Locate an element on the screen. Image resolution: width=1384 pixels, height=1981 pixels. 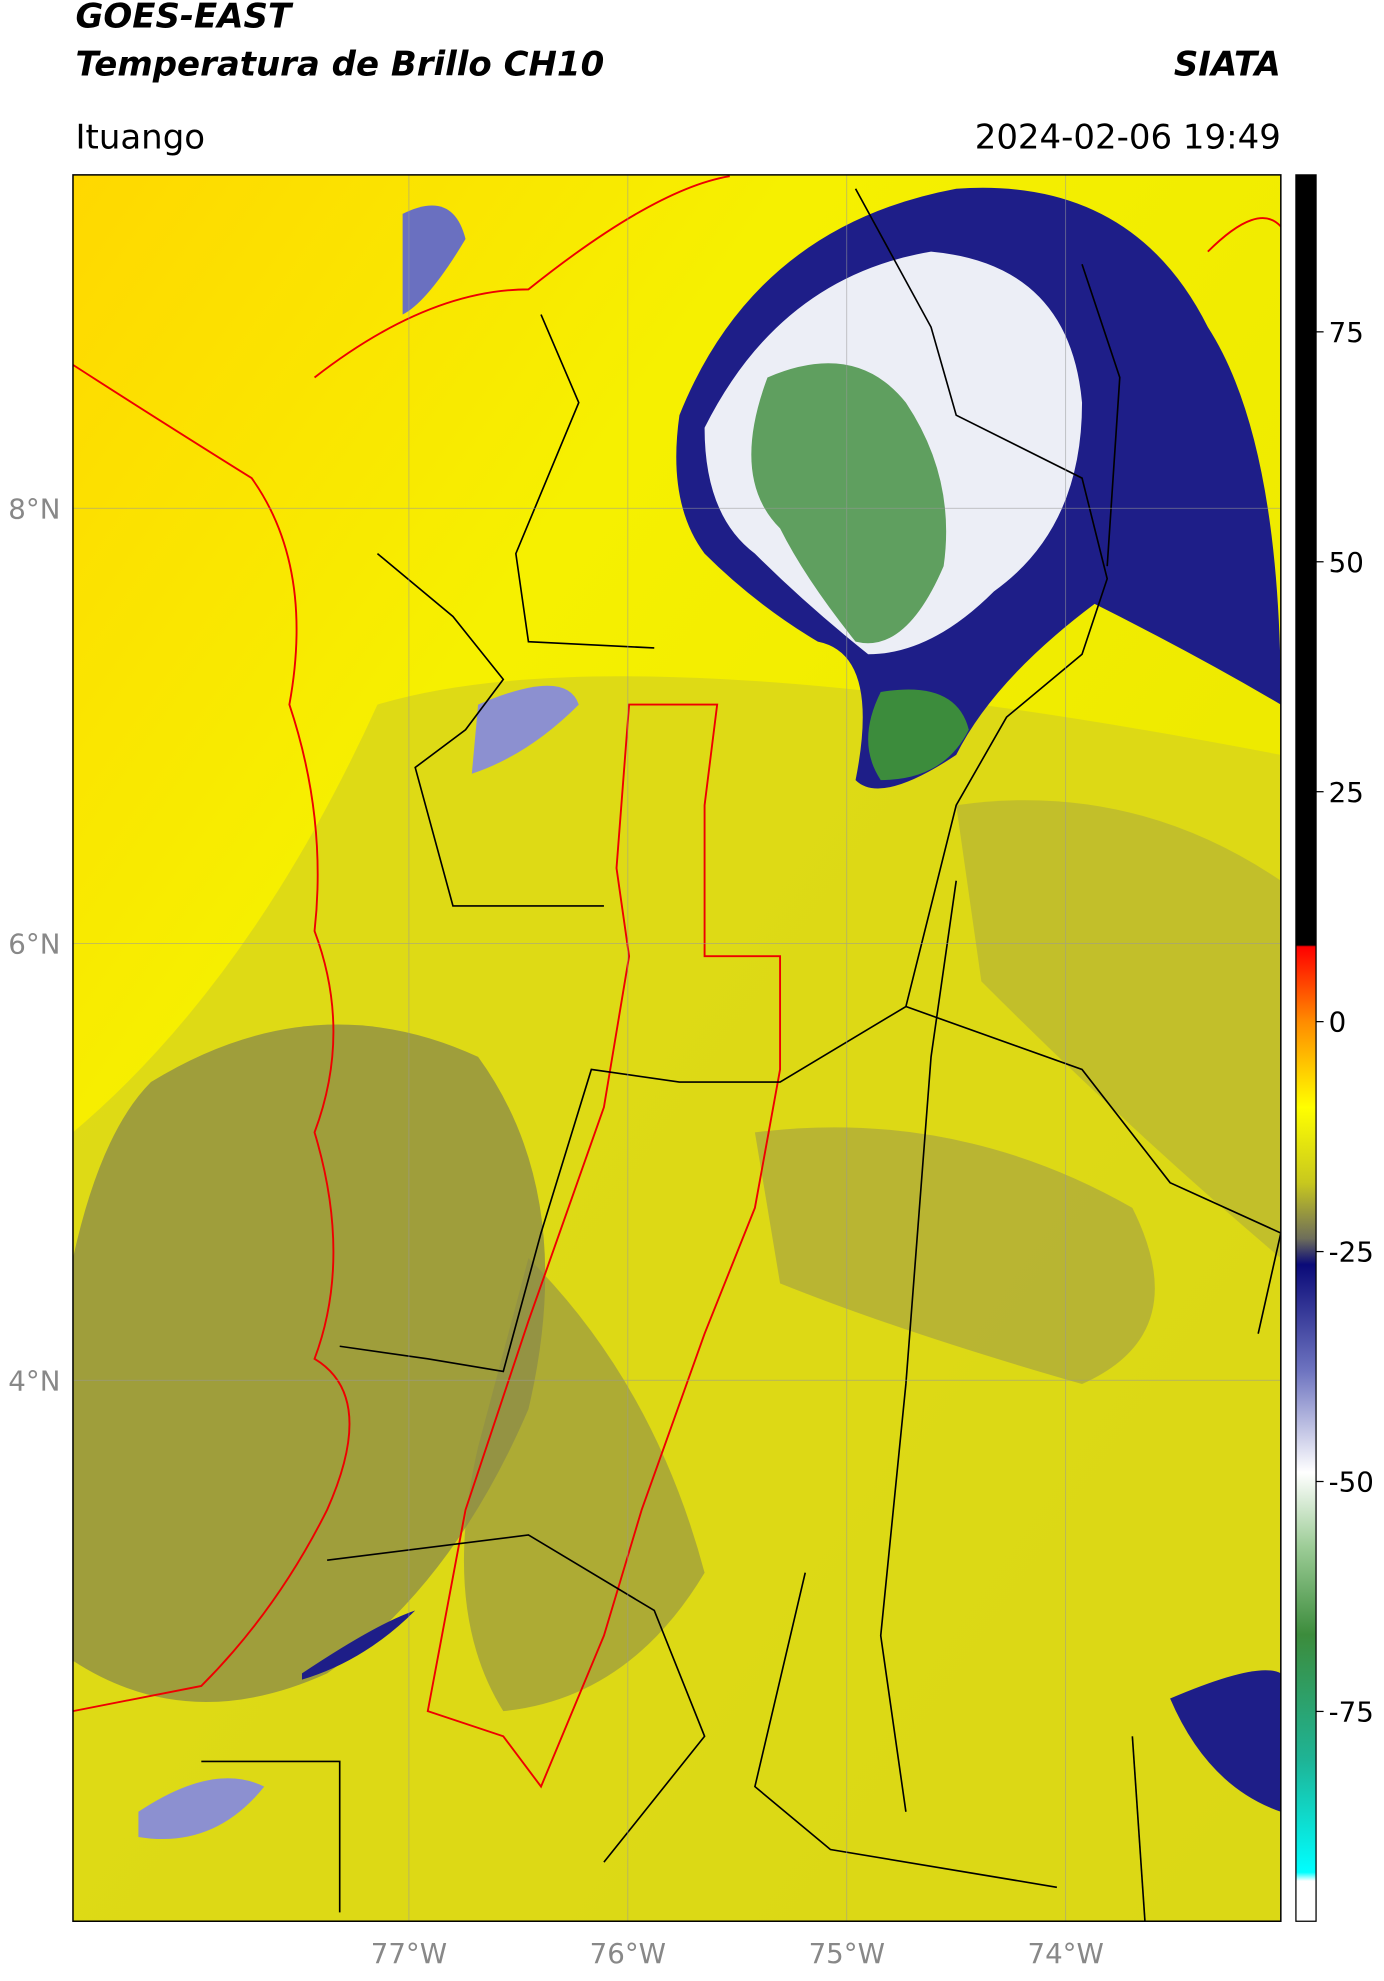
colorbar-ticks: 75 50 25 0 -25 -50 -75 is located at coordinates (1345, 1022).